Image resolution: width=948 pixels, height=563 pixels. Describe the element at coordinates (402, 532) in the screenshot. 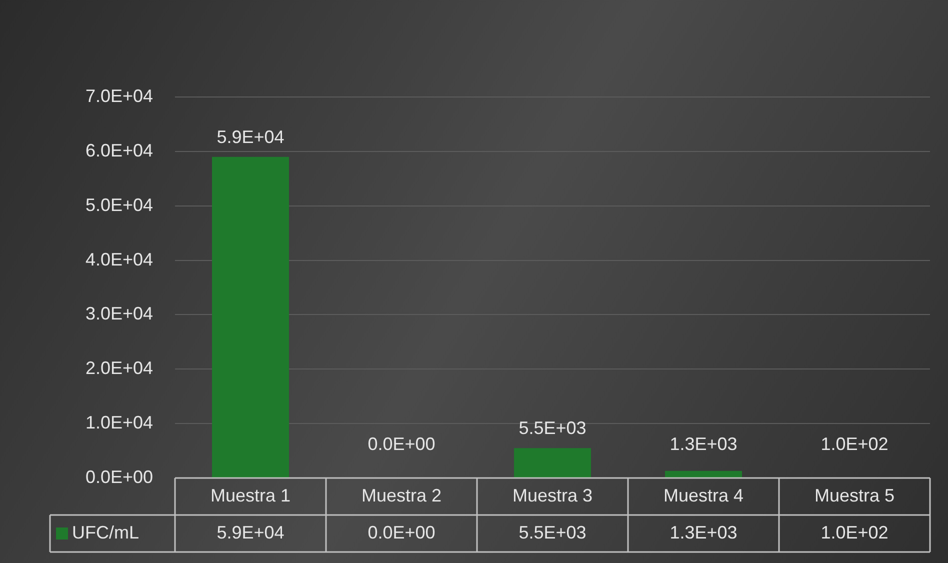

I see `data-label: 0.0E+00` at that location.